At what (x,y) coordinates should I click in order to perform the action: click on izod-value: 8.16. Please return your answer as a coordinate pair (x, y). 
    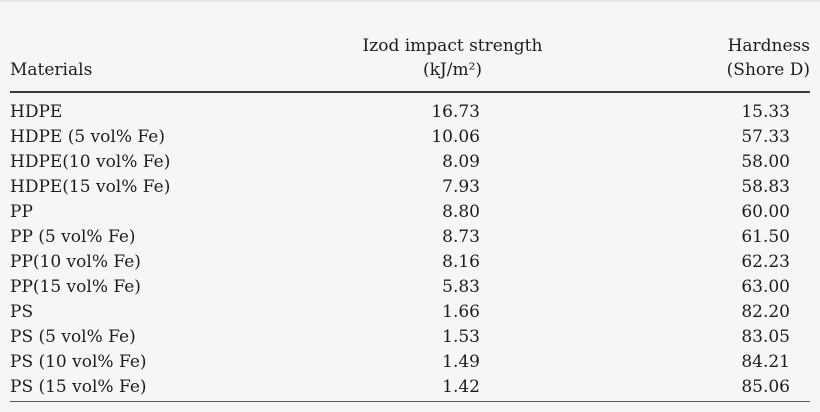
    Looking at the image, I should click on (461, 261).